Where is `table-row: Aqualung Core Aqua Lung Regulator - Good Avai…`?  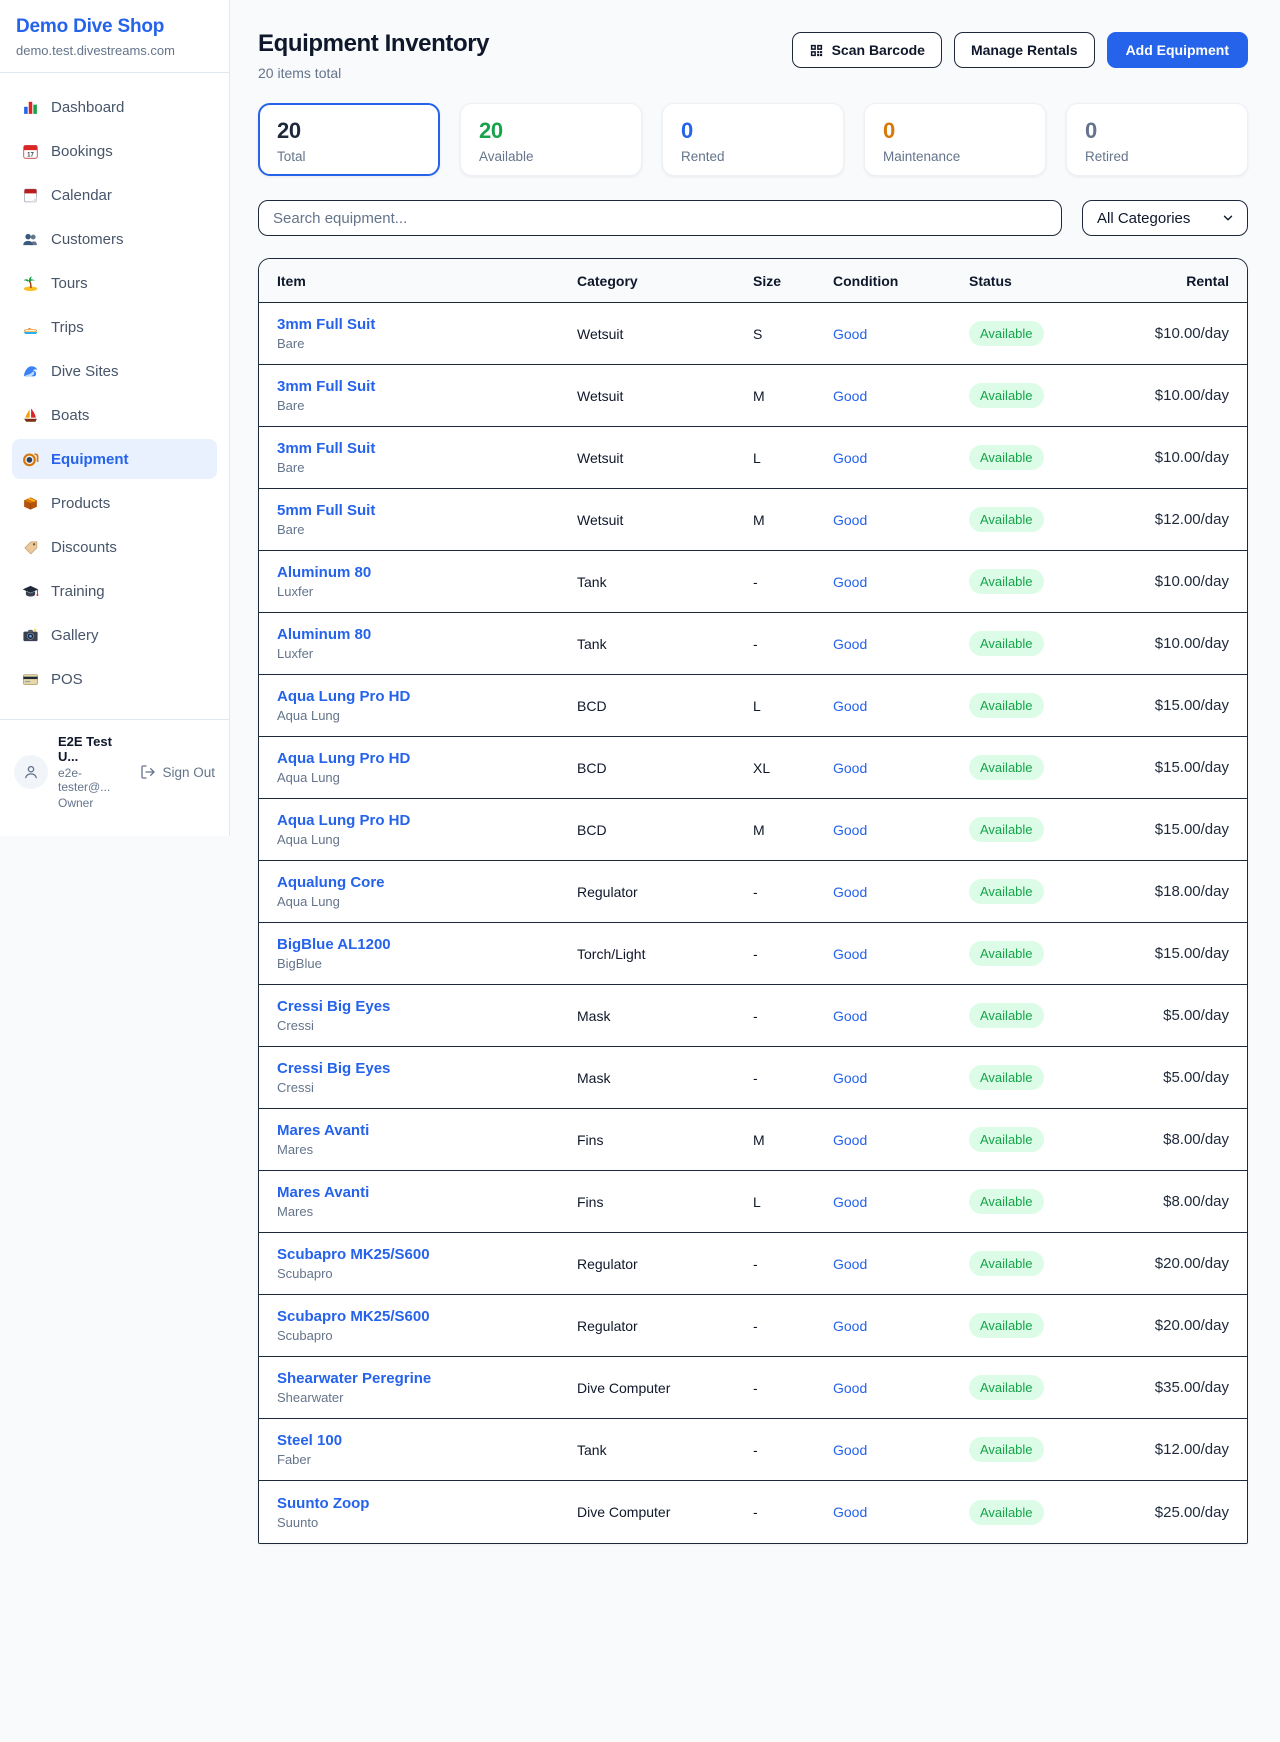
table-row: Aqualung Core Aqua Lung Regulator - Good Avai… is located at coordinates (753, 892).